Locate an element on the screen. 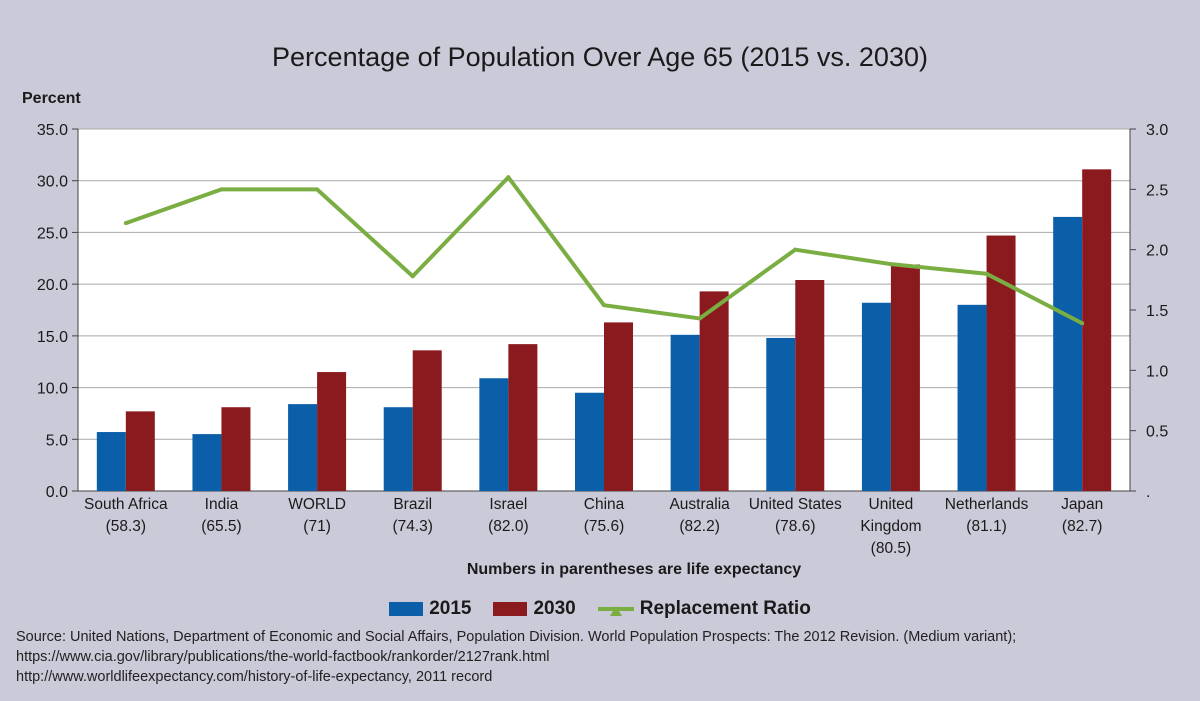 The height and width of the screenshot is (701, 1200). legend-label-2030: 2030 is located at coordinates (554, 608).